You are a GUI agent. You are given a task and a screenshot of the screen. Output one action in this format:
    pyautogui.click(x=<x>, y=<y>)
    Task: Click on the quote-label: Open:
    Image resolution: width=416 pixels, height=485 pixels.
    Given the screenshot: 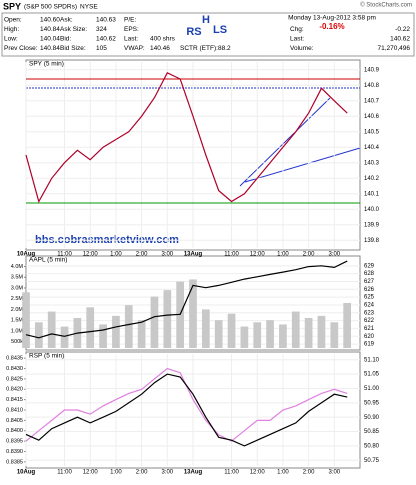 What is the action you would take?
    pyautogui.click(x=13, y=20)
    